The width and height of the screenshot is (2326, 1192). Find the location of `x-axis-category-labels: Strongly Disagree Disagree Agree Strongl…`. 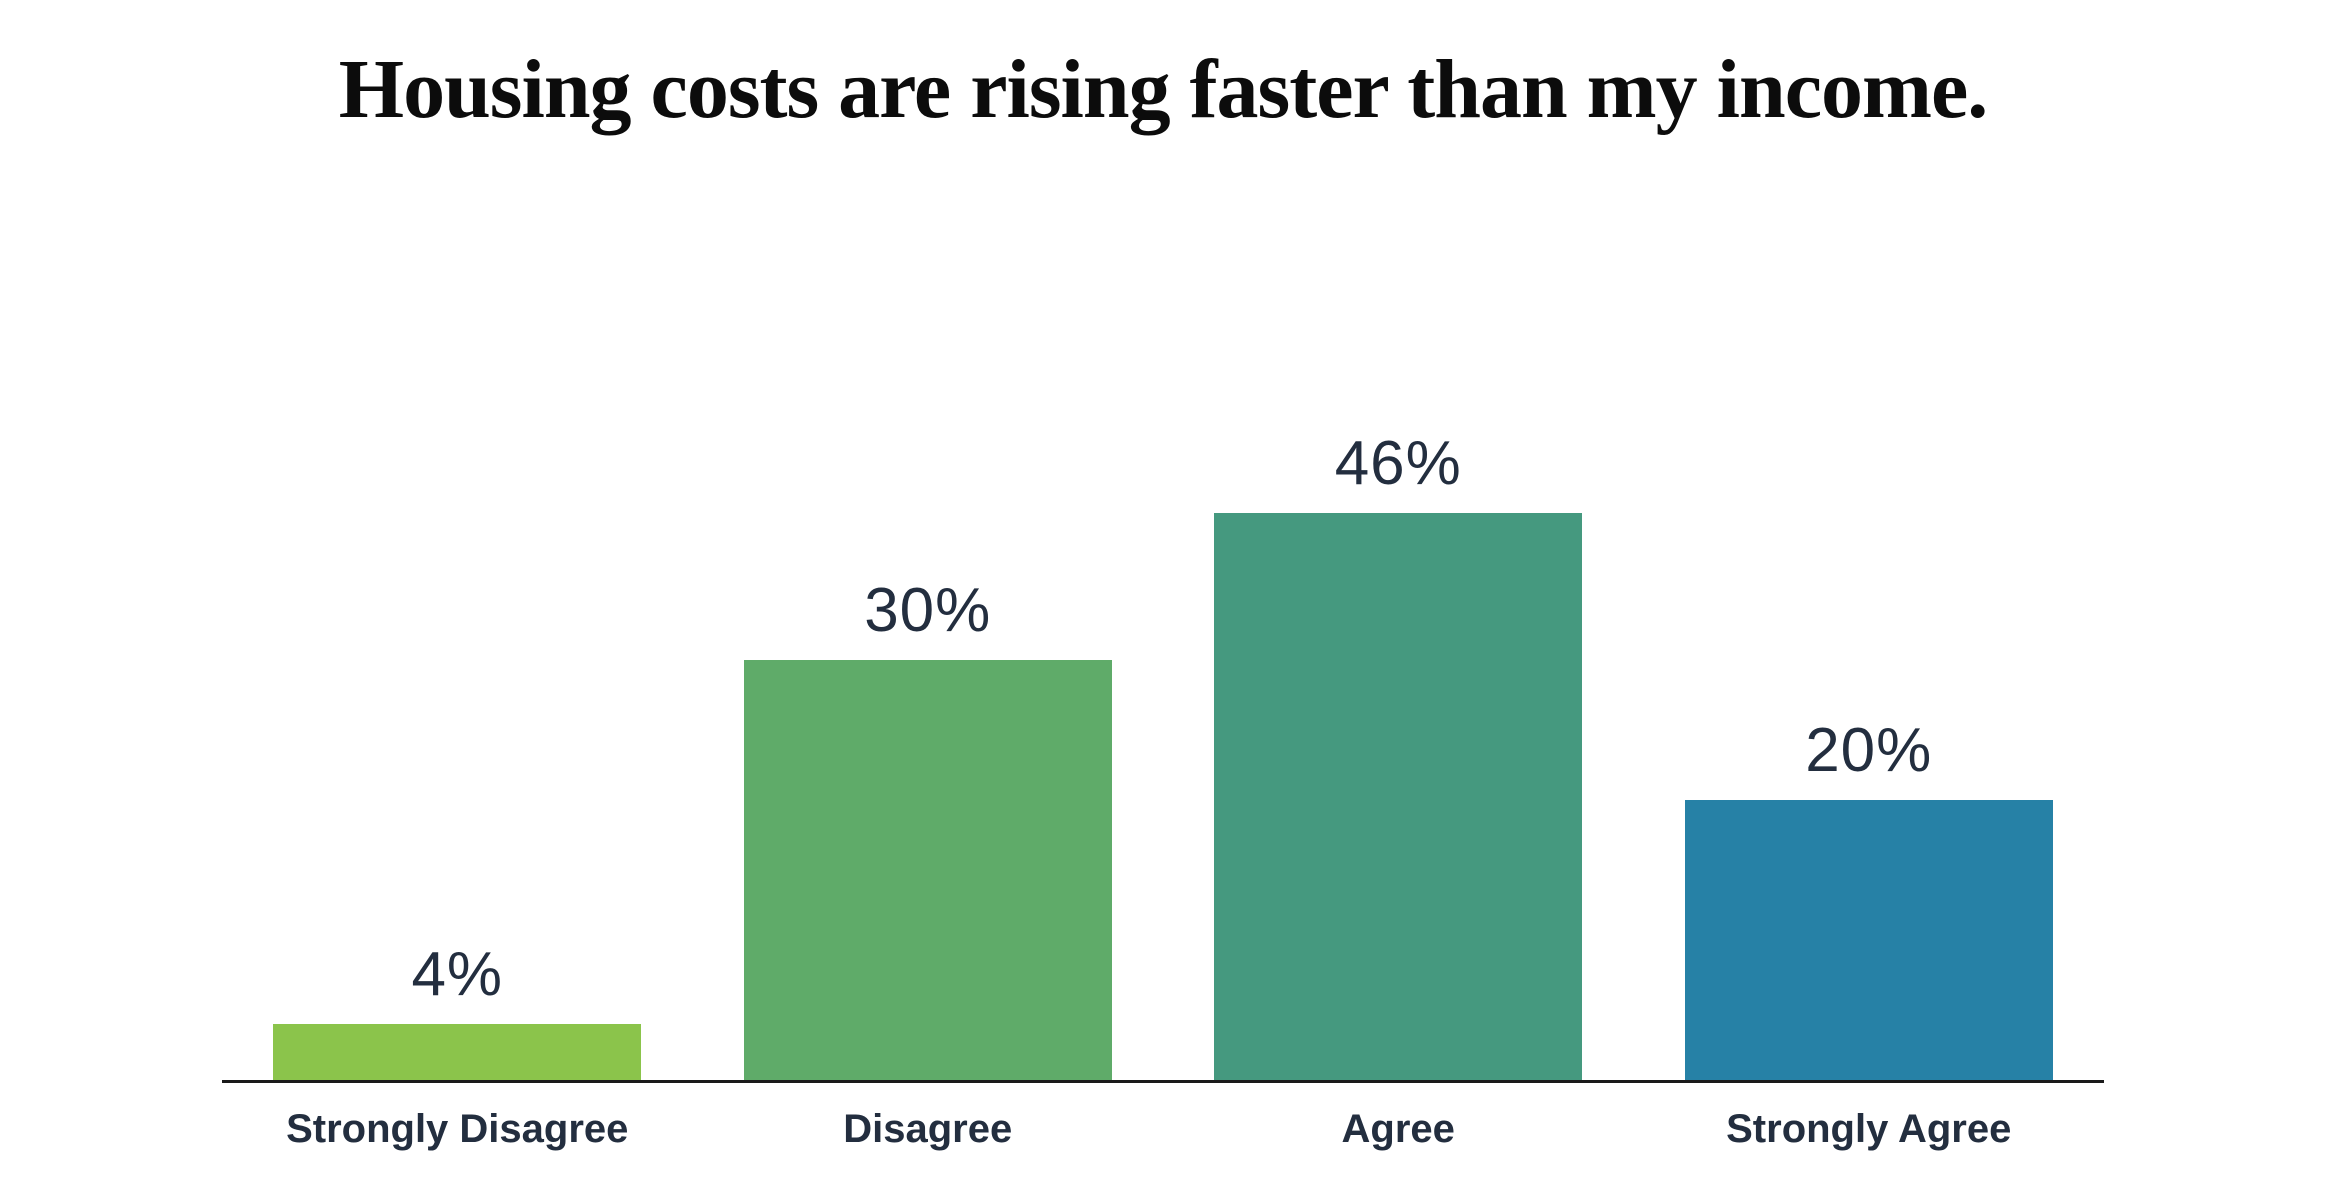

x-axis-category-labels: Strongly Disagree Disagree Agree Strongl… is located at coordinates (1163, 1129).